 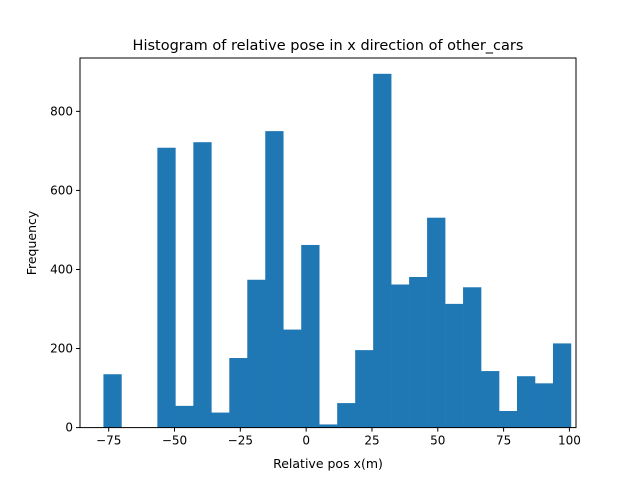 I want to click on x-tick-label-5: 50, so click(x=437, y=441).